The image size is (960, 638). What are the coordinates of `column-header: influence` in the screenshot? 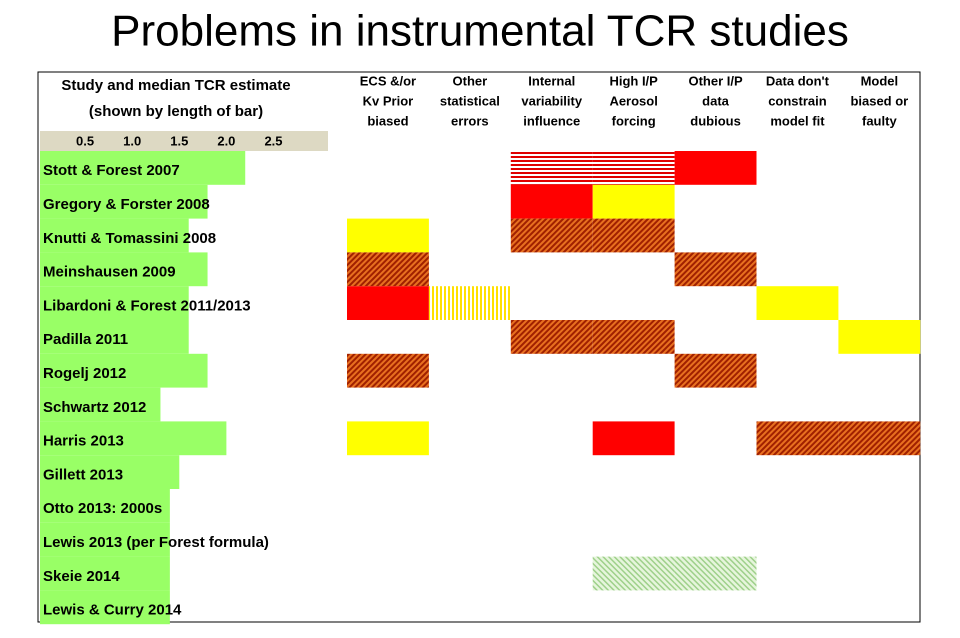 It's located at (551, 120).